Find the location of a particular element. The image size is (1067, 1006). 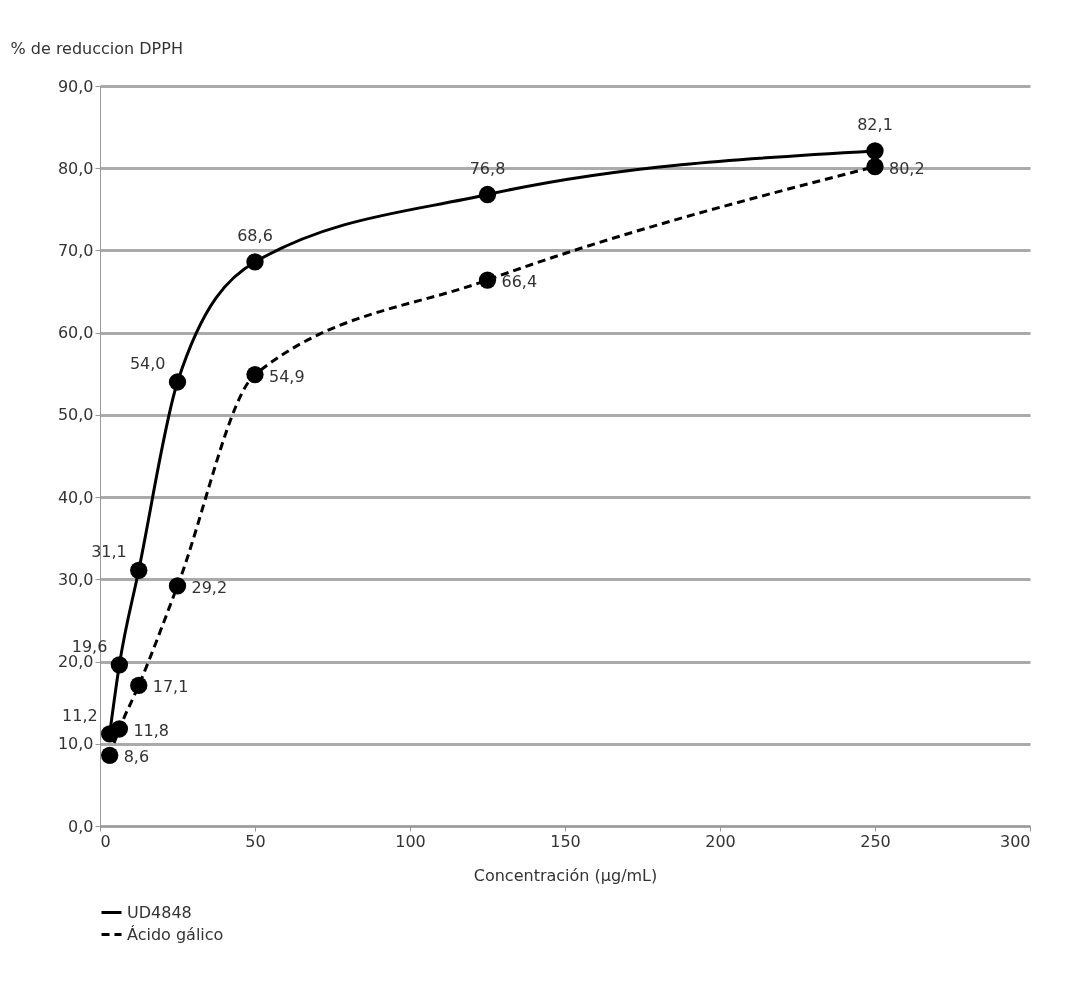

y-tick-label: 30,0 is located at coordinates (75, 579).